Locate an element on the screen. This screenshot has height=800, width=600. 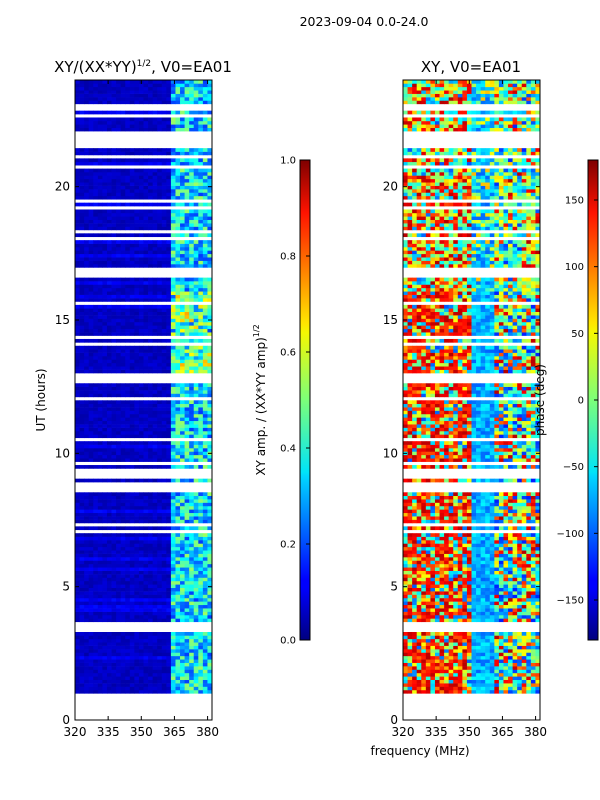
y-tick-label: 15 is located at coordinates (62, 320).